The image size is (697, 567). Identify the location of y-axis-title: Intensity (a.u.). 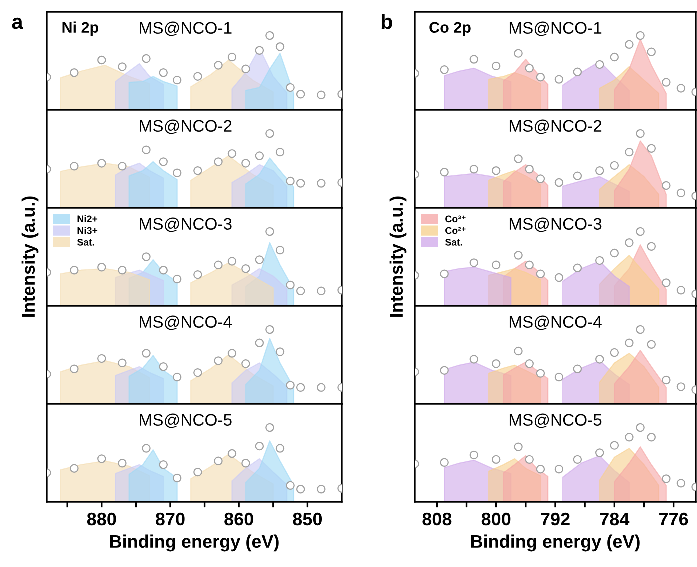
(30, 256).